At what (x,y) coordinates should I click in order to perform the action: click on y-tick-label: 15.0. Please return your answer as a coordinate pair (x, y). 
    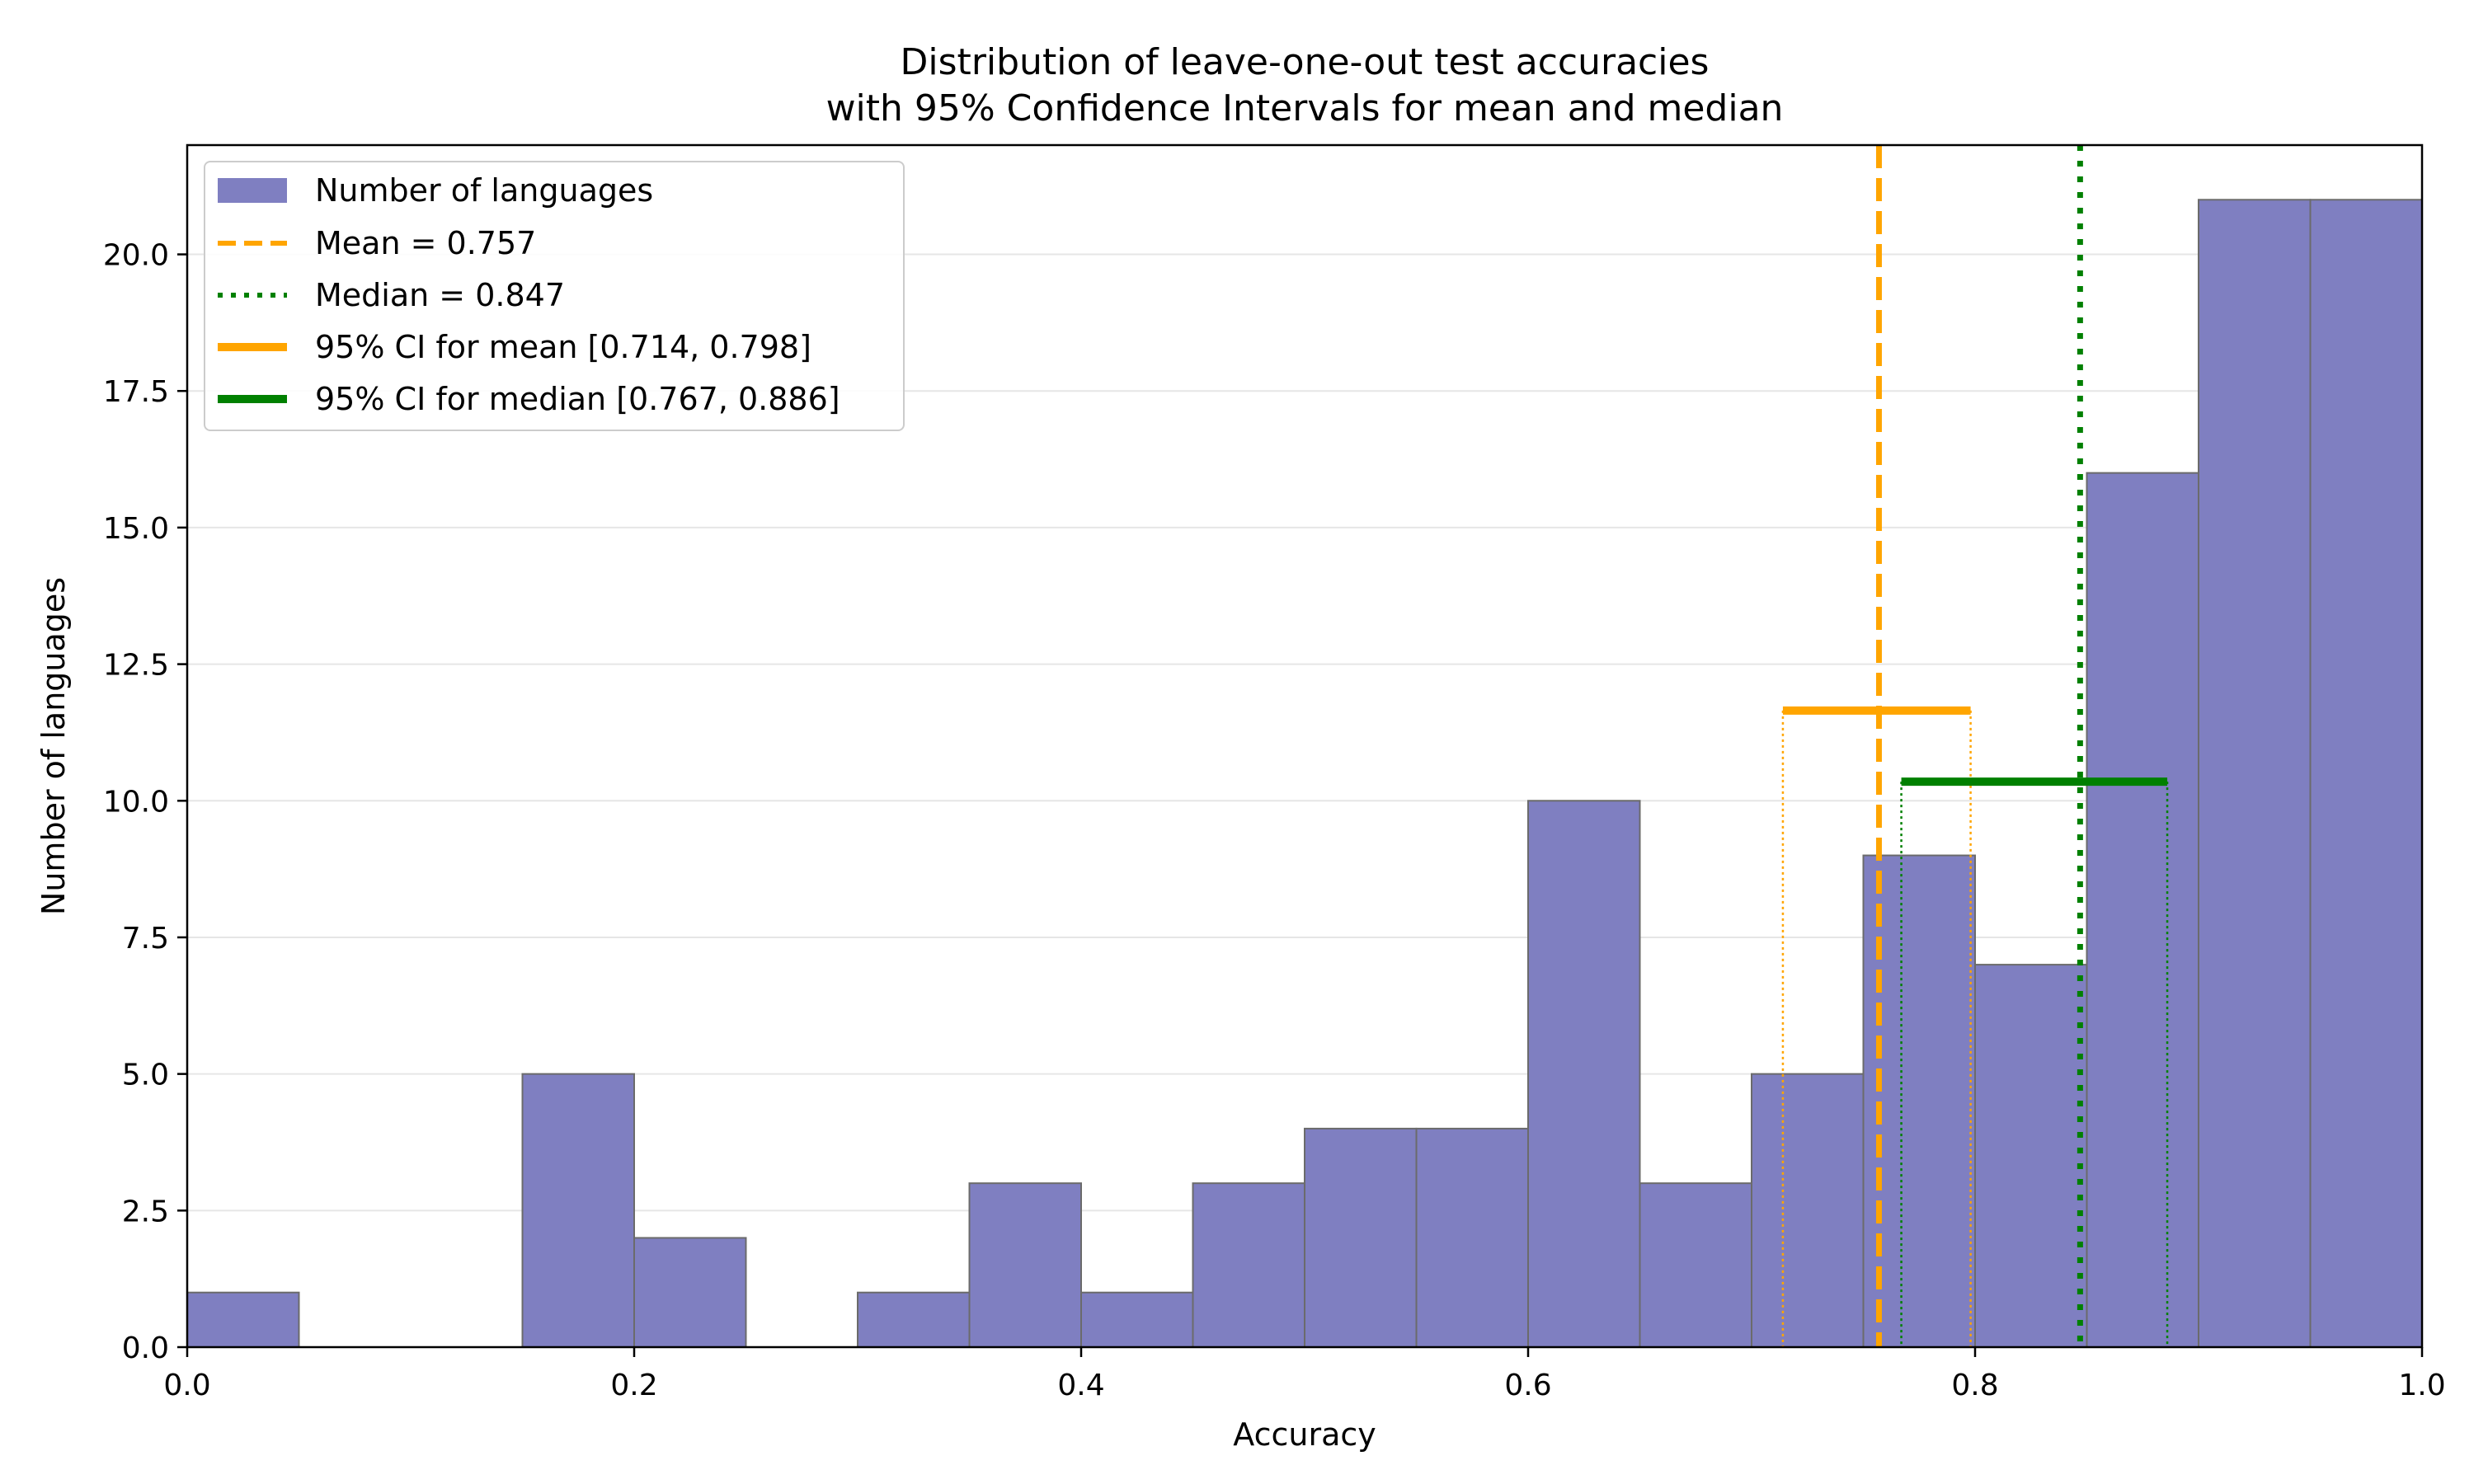
    Looking at the image, I should click on (136, 529).